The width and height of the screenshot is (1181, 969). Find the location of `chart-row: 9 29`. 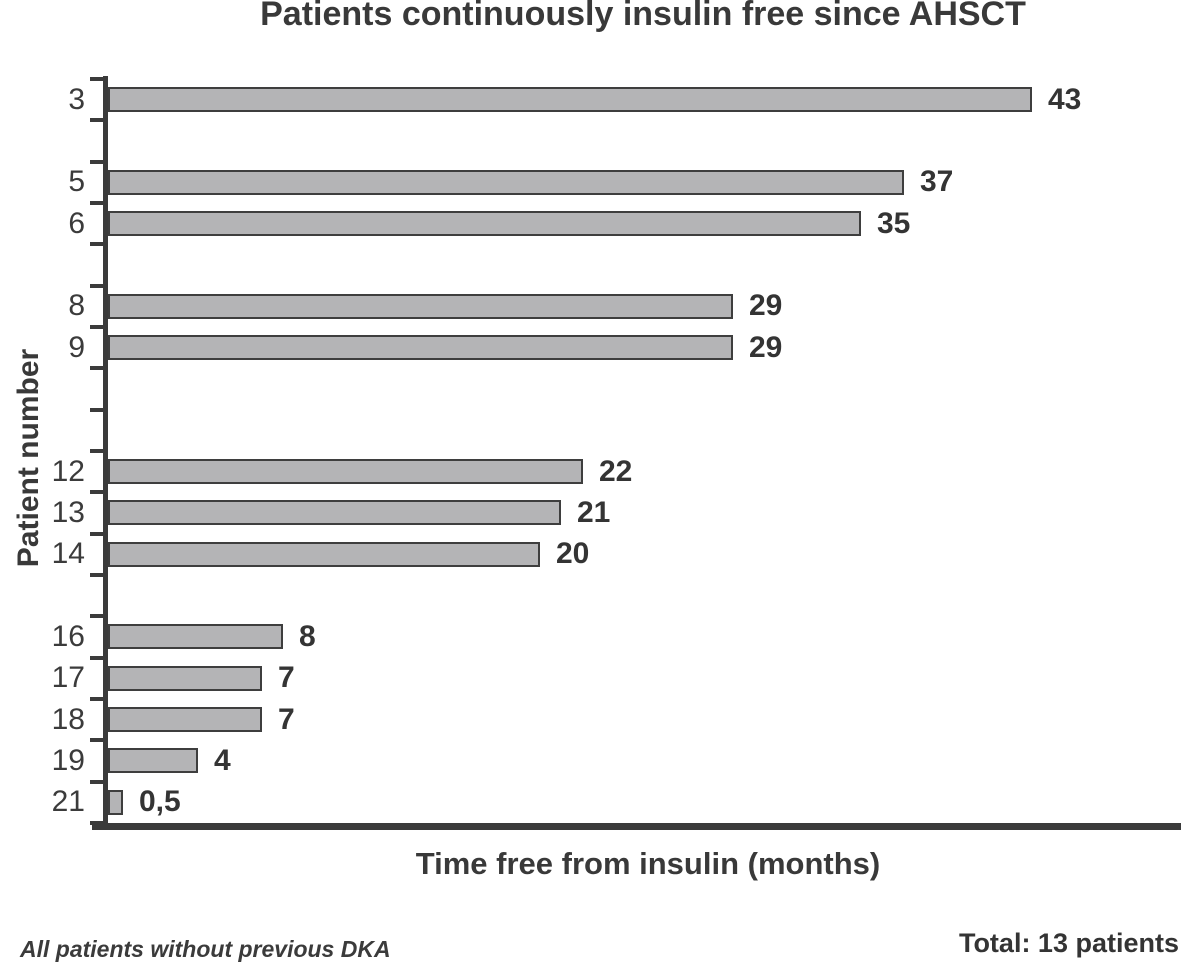

chart-row: 9 29 is located at coordinates (590, 347).